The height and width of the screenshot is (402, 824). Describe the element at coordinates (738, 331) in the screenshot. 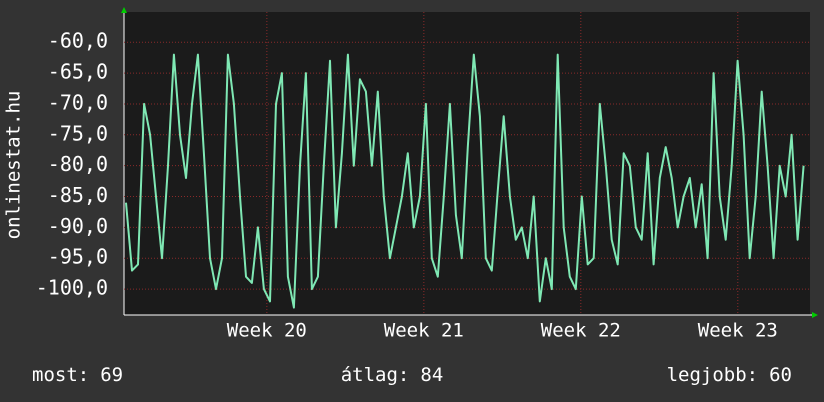

I see `x-tick-label: Week 23` at that location.